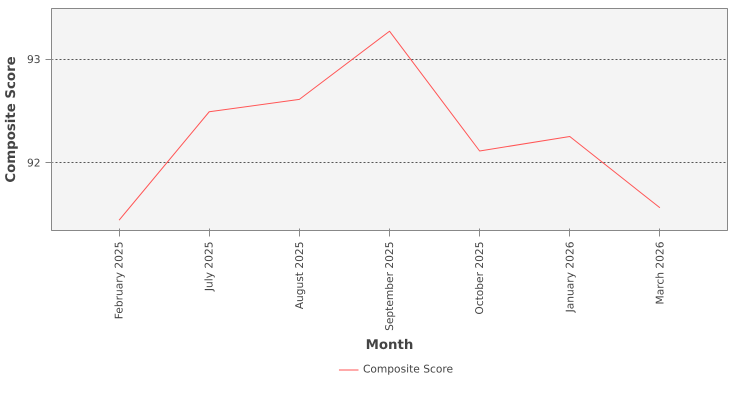 The width and height of the screenshot is (750, 400). I want to click on x-tick-label: August 2025, so click(299, 275).